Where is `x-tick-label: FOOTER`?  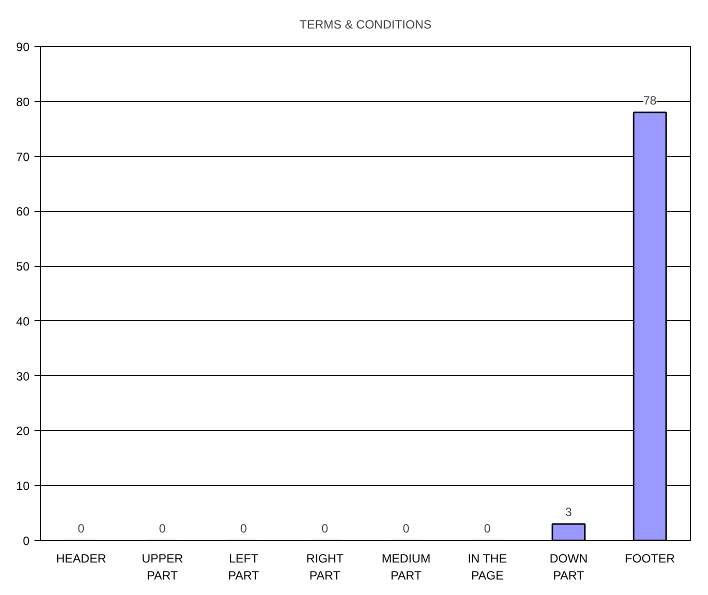 x-tick-label: FOOTER is located at coordinates (650, 559).